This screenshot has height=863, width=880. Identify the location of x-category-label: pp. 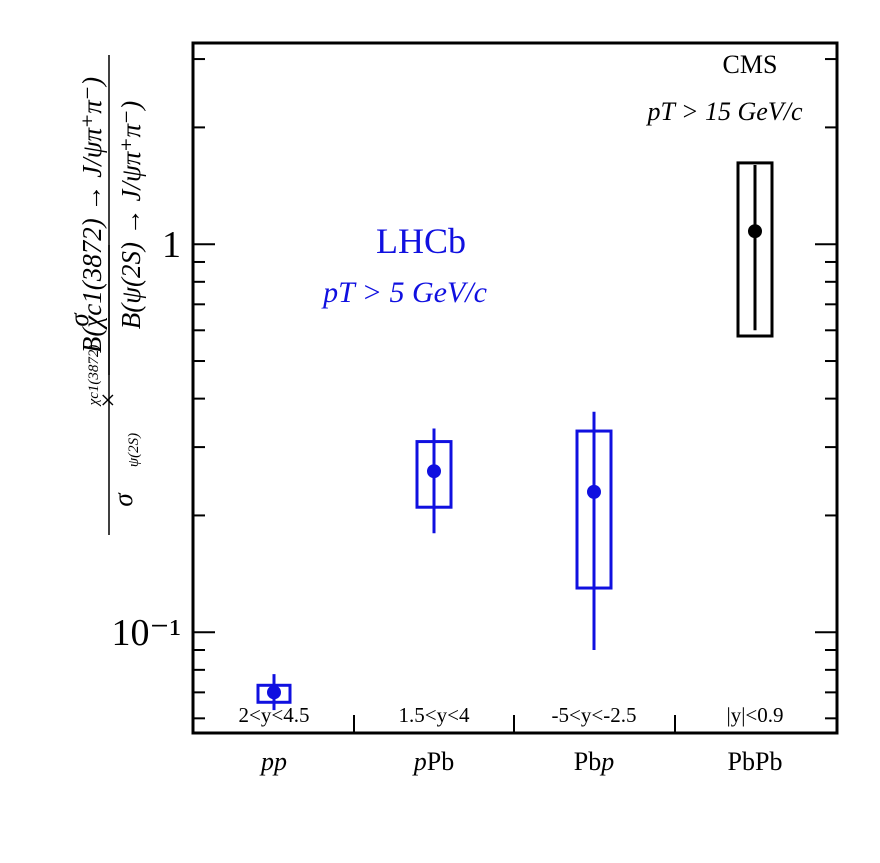
(273, 761).